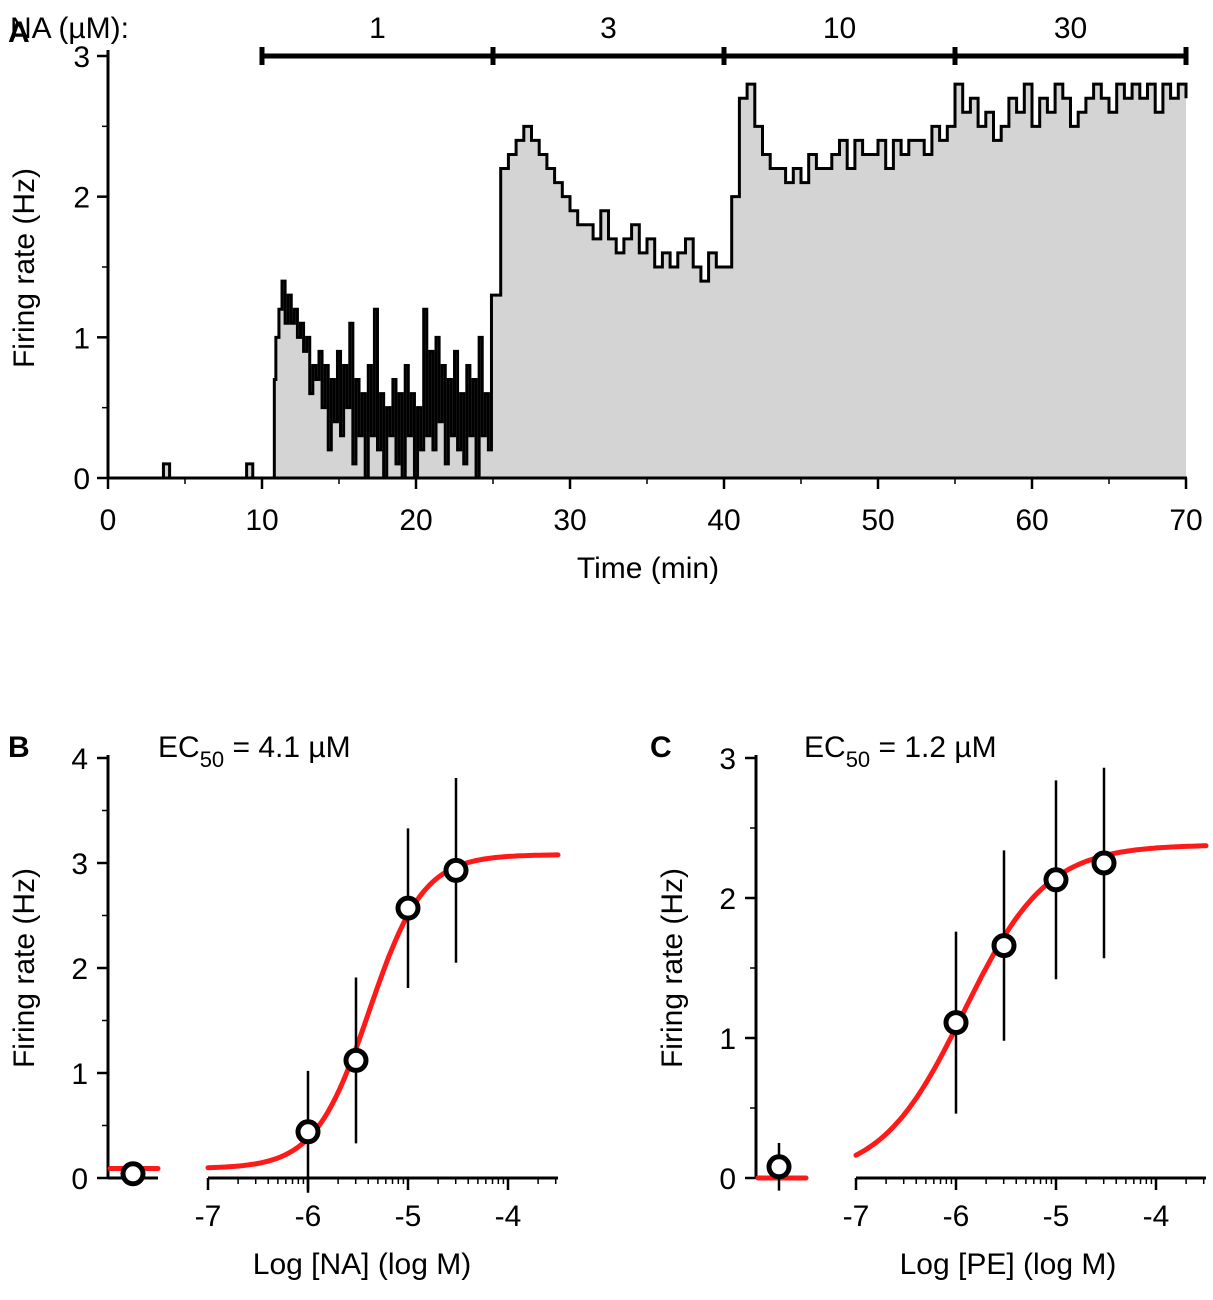 The width and height of the screenshot is (1213, 1300). I want to click on panel-b-y-tick-label: 0, so click(79, 1179).